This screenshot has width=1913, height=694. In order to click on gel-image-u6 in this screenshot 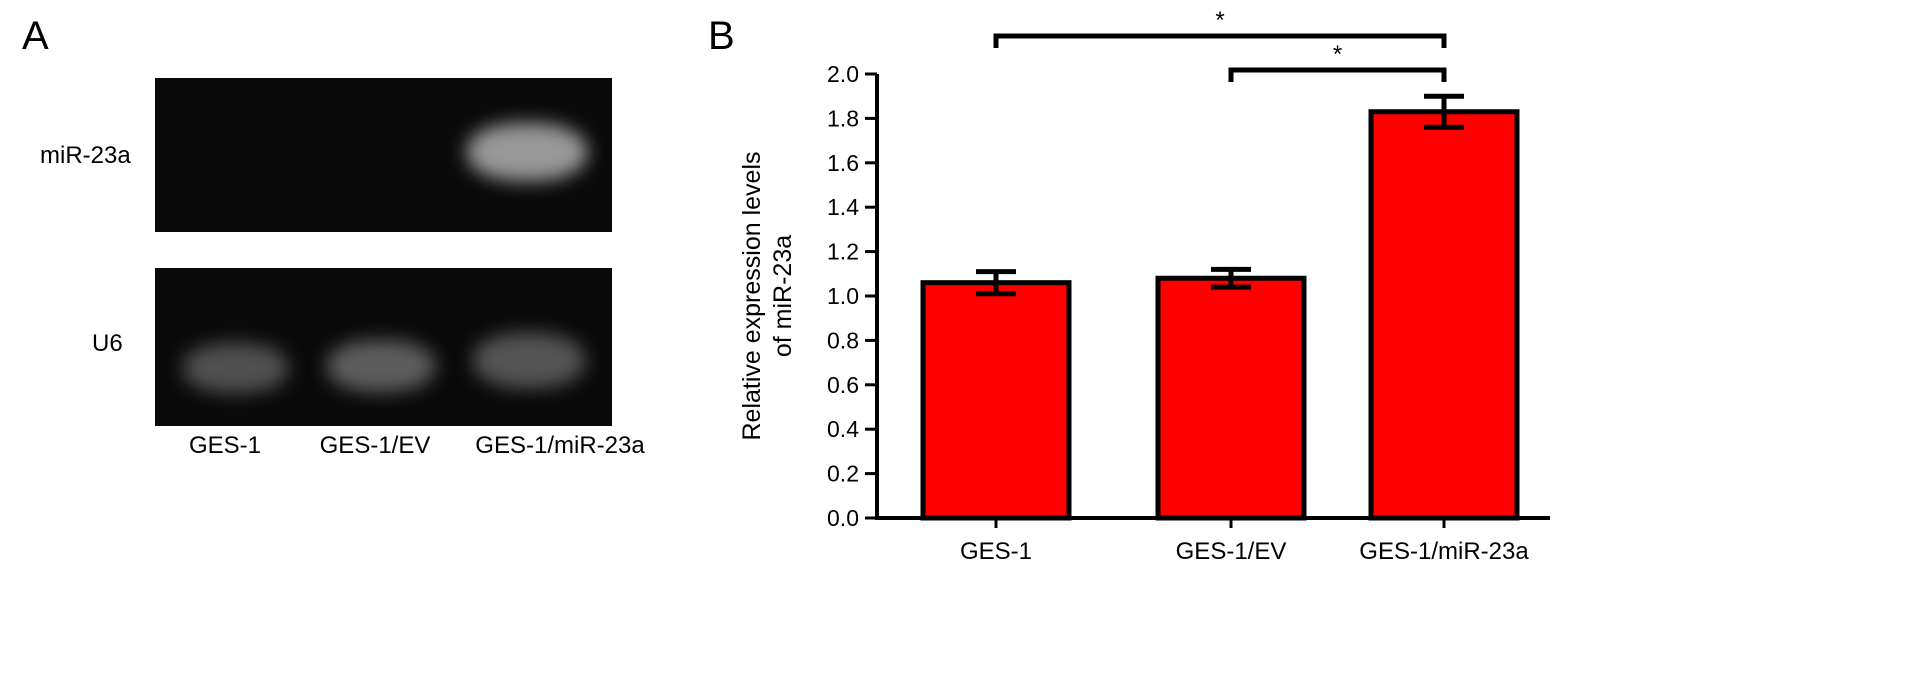, I will do `click(383, 347)`.